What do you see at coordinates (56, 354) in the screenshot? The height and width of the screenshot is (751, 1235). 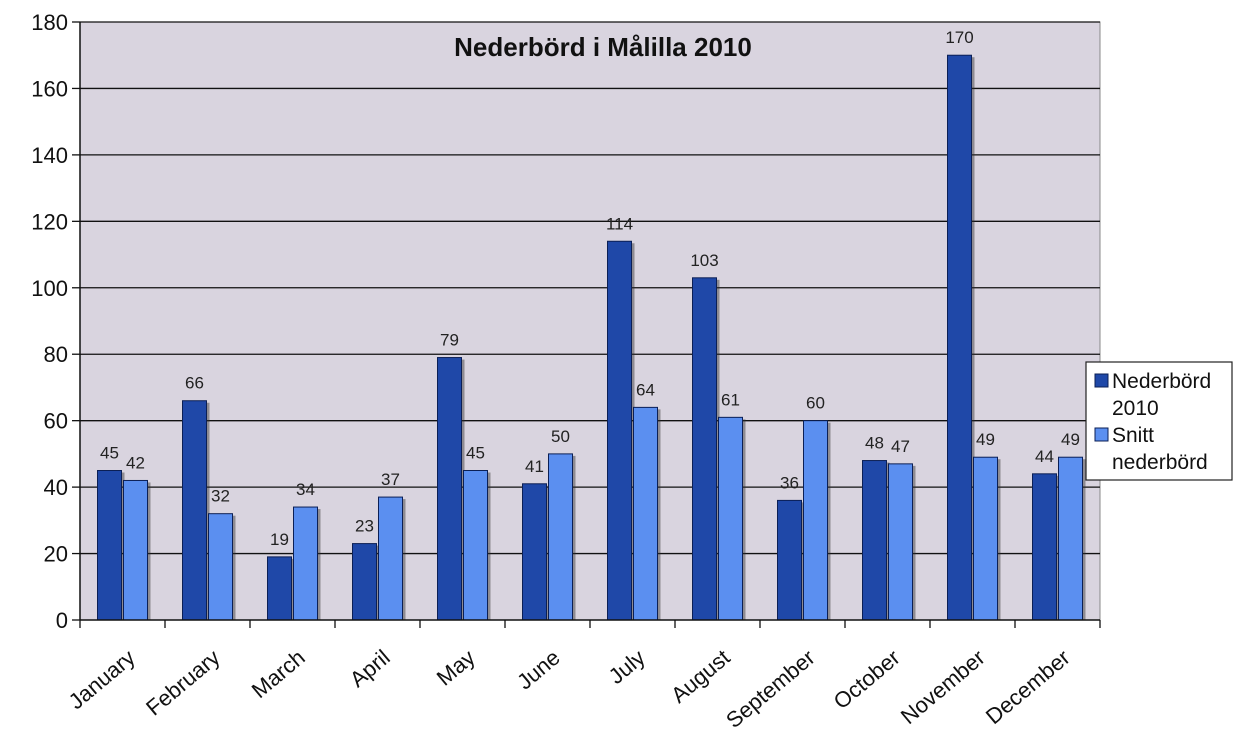 I see `y-tick-label: 80` at bounding box center [56, 354].